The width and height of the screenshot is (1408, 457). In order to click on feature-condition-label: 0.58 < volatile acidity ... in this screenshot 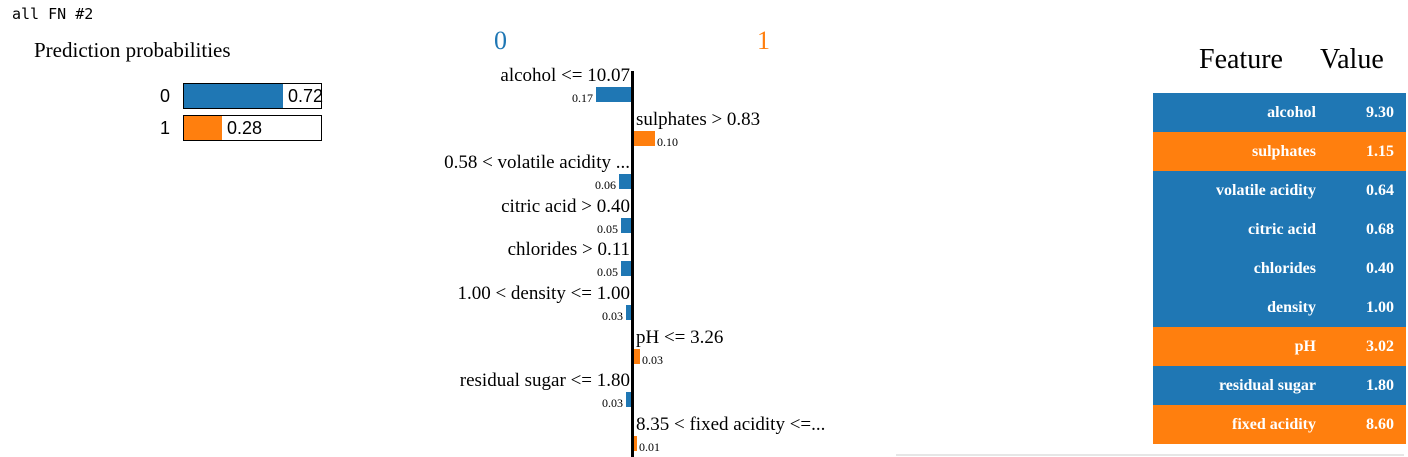, I will do `click(537, 162)`.